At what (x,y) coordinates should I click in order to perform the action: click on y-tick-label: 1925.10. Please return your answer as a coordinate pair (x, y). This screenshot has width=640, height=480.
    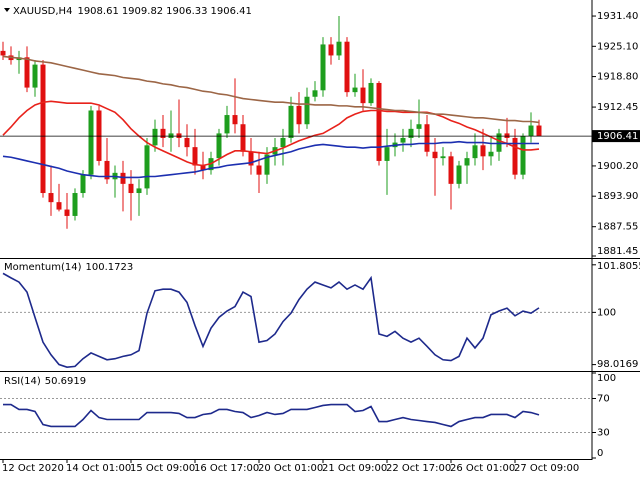
    Looking at the image, I should click on (617, 46).